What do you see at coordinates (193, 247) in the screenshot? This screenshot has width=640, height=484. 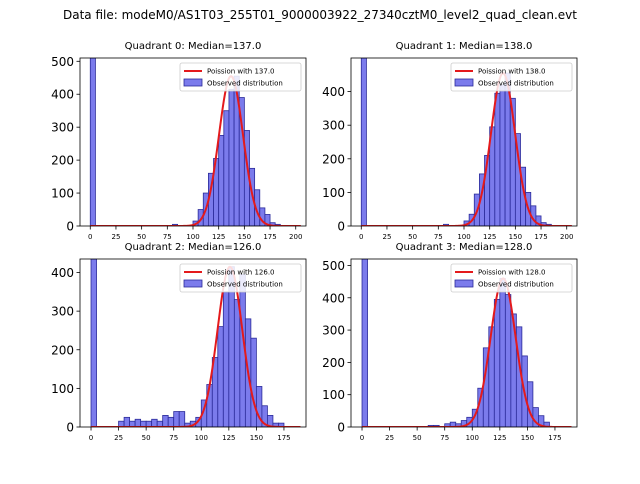 I see `panel-title: Quadrant 2: Median=126.0` at bounding box center [193, 247].